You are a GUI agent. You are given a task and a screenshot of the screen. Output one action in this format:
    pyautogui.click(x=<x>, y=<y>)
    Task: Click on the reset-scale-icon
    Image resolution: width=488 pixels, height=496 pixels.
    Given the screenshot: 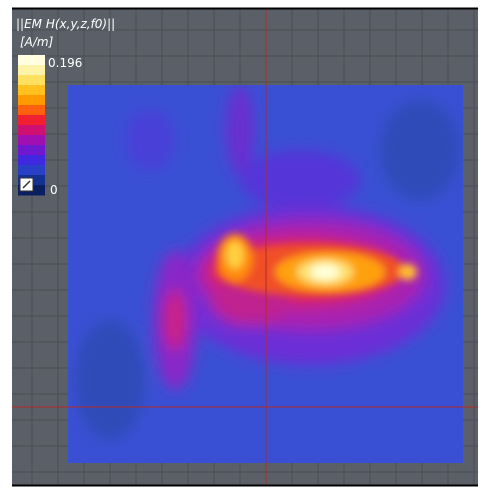 What is the action you would take?
    pyautogui.click(x=26, y=184)
    